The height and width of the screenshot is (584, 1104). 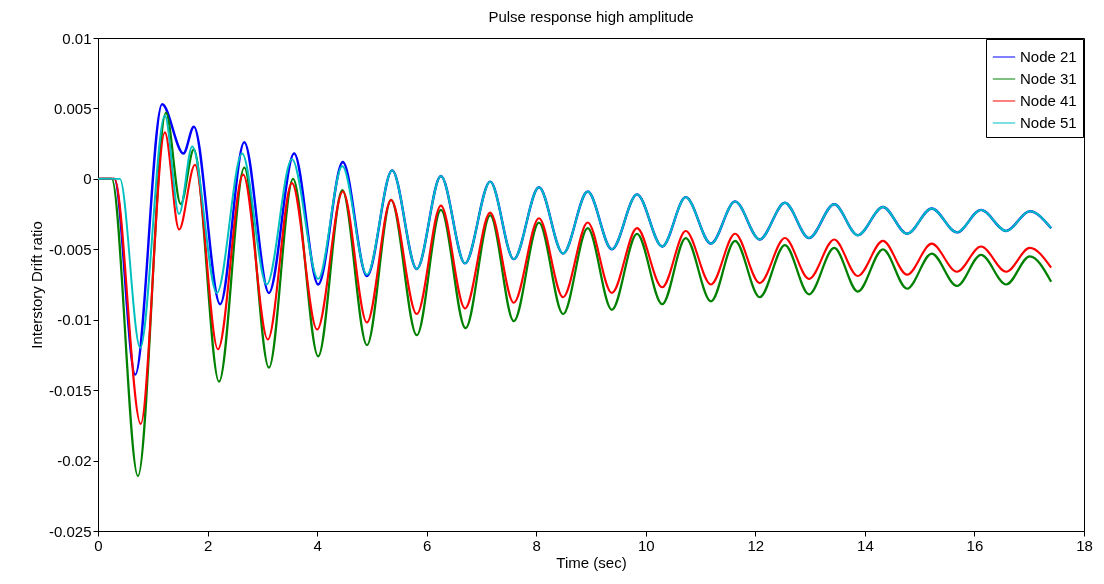 I want to click on legend-label: Node 51, so click(x=1048, y=122).